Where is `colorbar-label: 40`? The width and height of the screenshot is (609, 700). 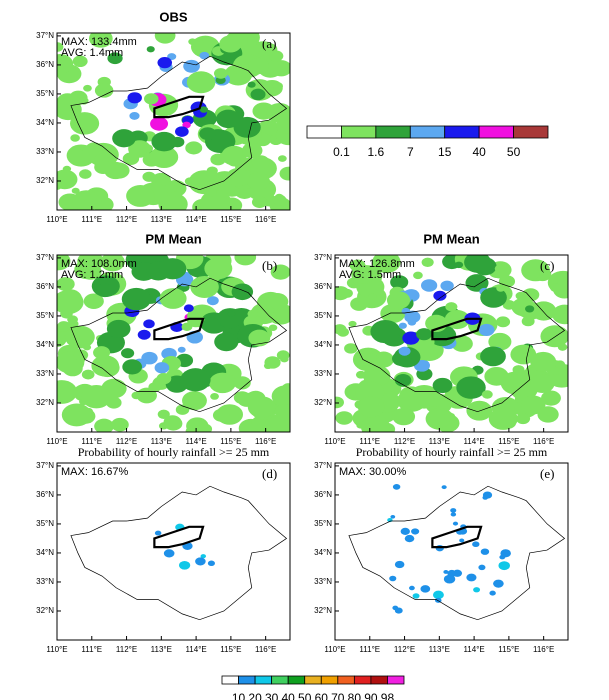 colorbar-label: 40 is located at coordinates (289, 695).